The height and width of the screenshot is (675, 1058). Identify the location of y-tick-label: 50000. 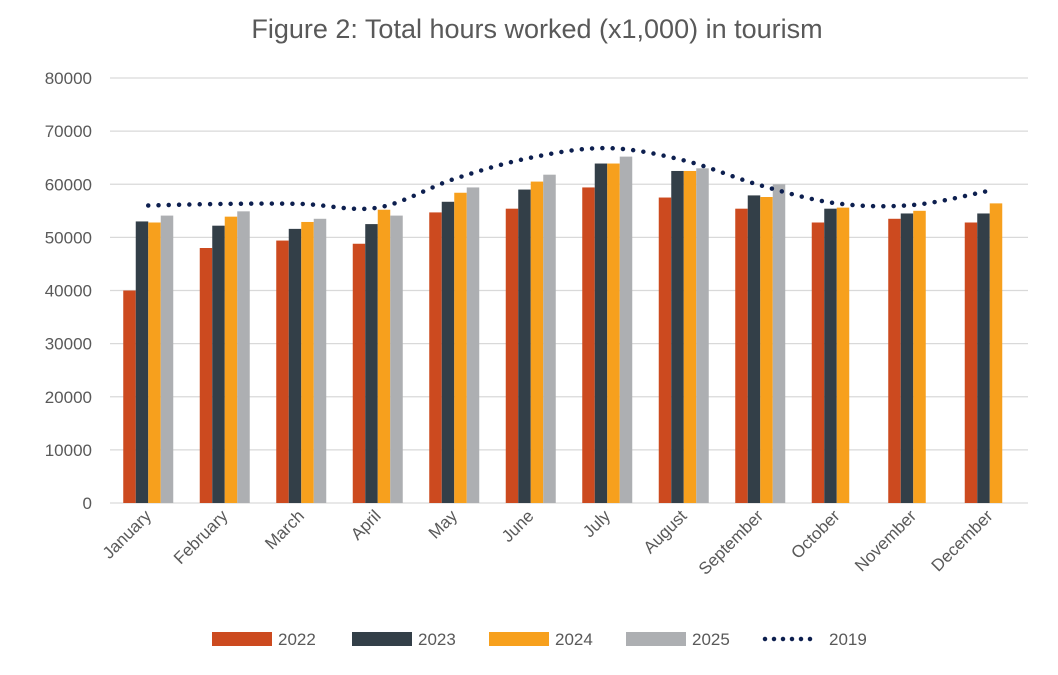
(68, 237).